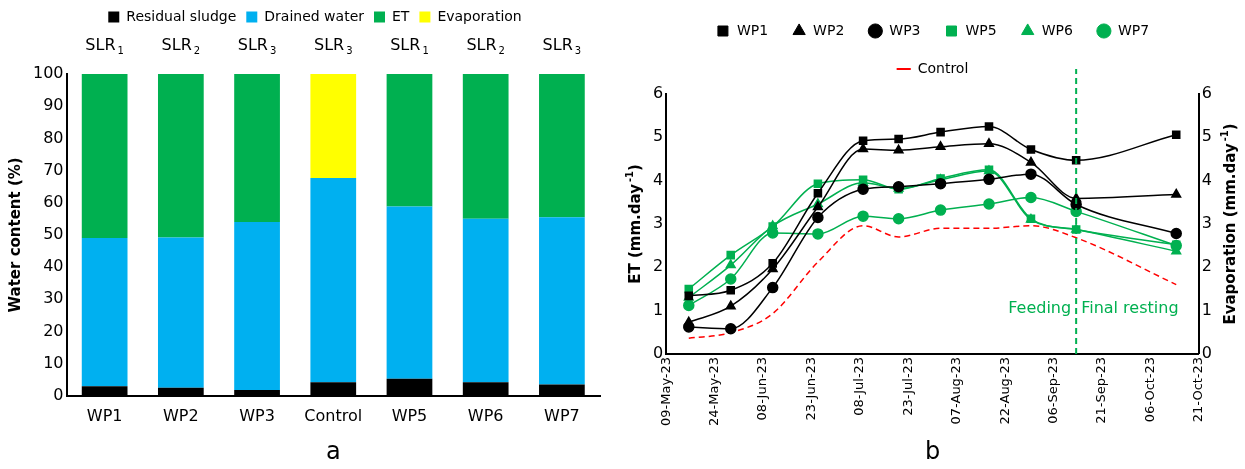 The image size is (1245, 469). I want to click on legend-label: Drained water, so click(314, 15).